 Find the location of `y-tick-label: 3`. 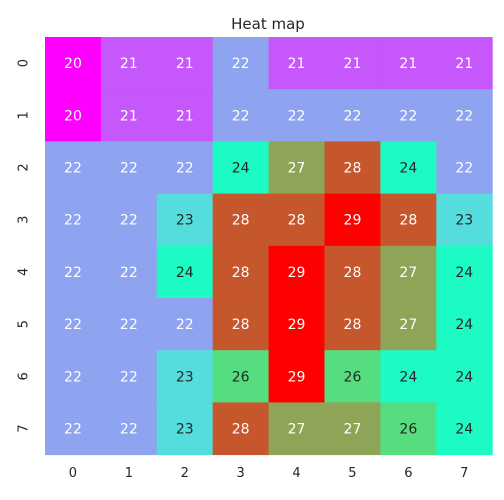

y-tick-label: 3 is located at coordinates (24, 220).